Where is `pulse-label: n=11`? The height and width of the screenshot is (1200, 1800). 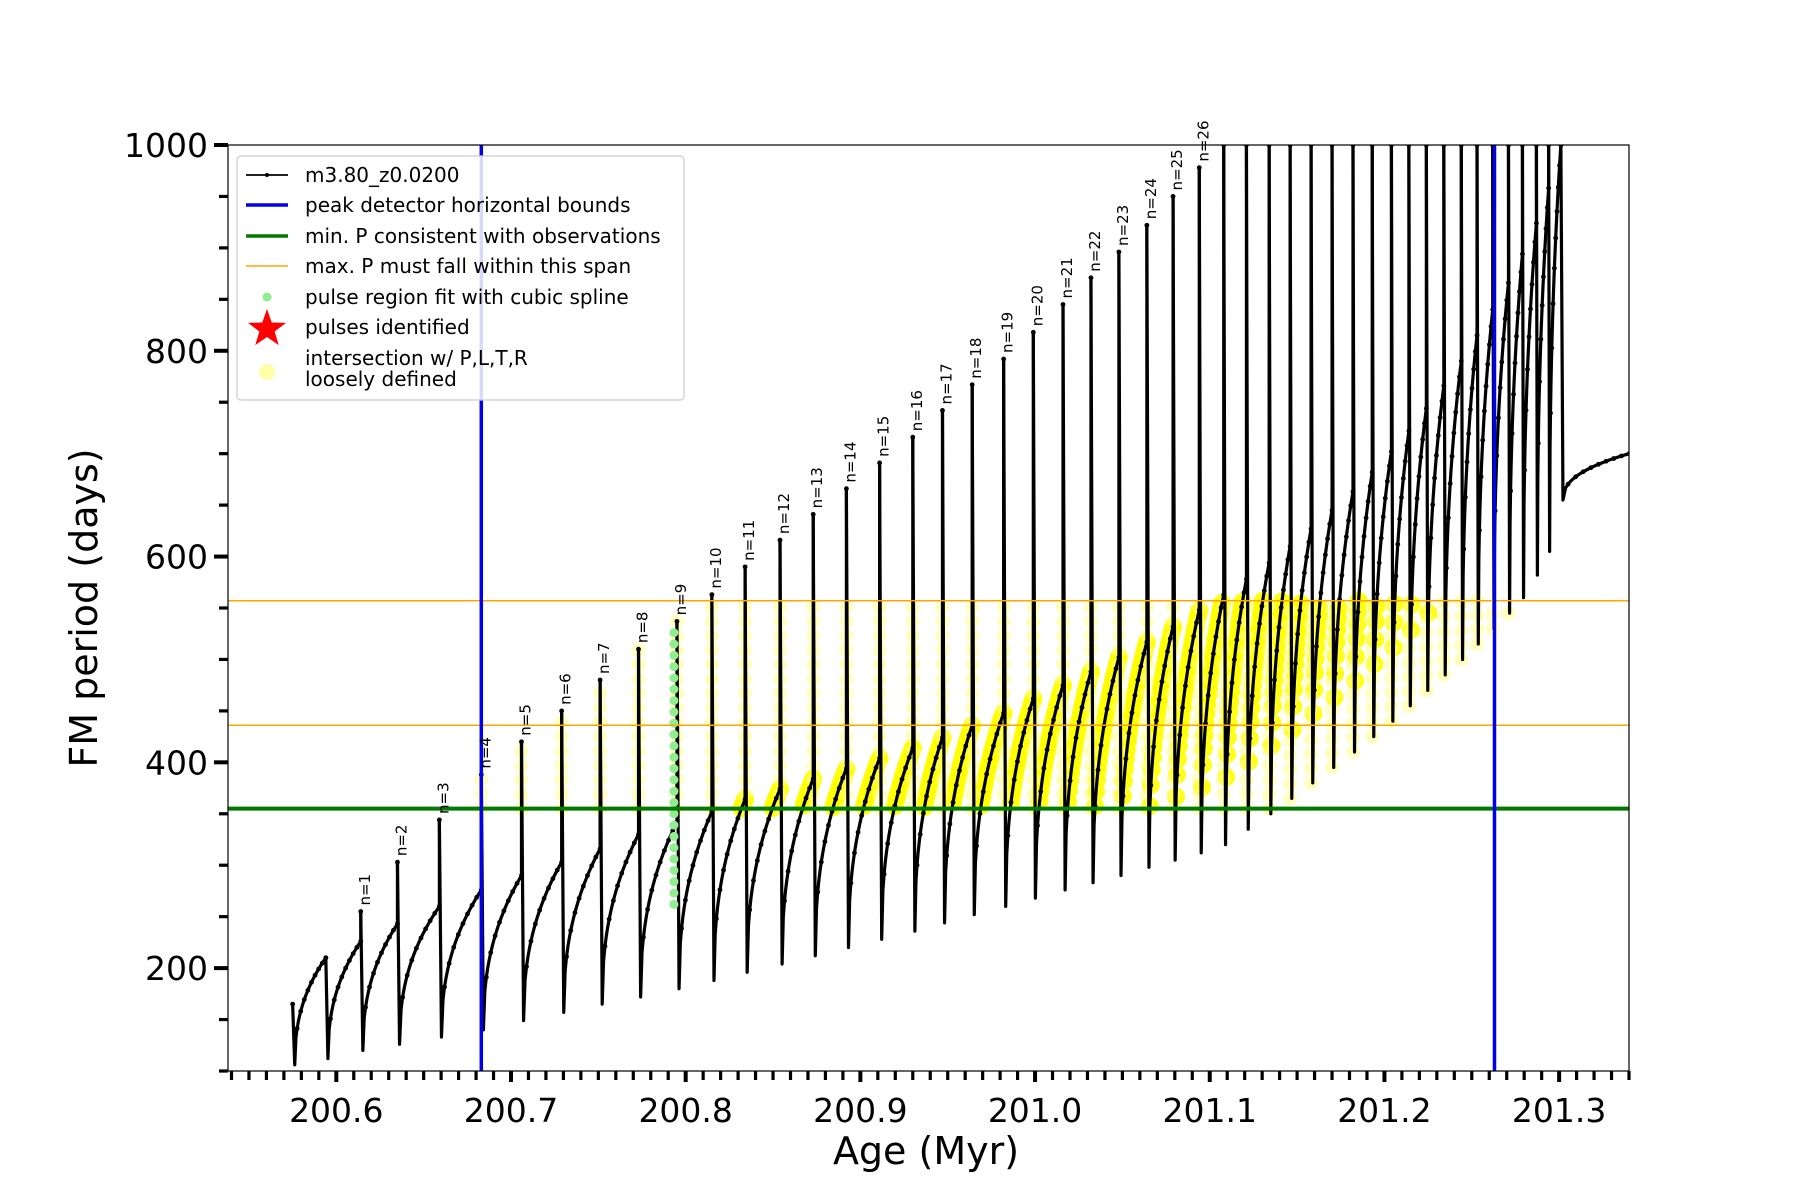 pulse-label: n=11 is located at coordinates (749, 540).